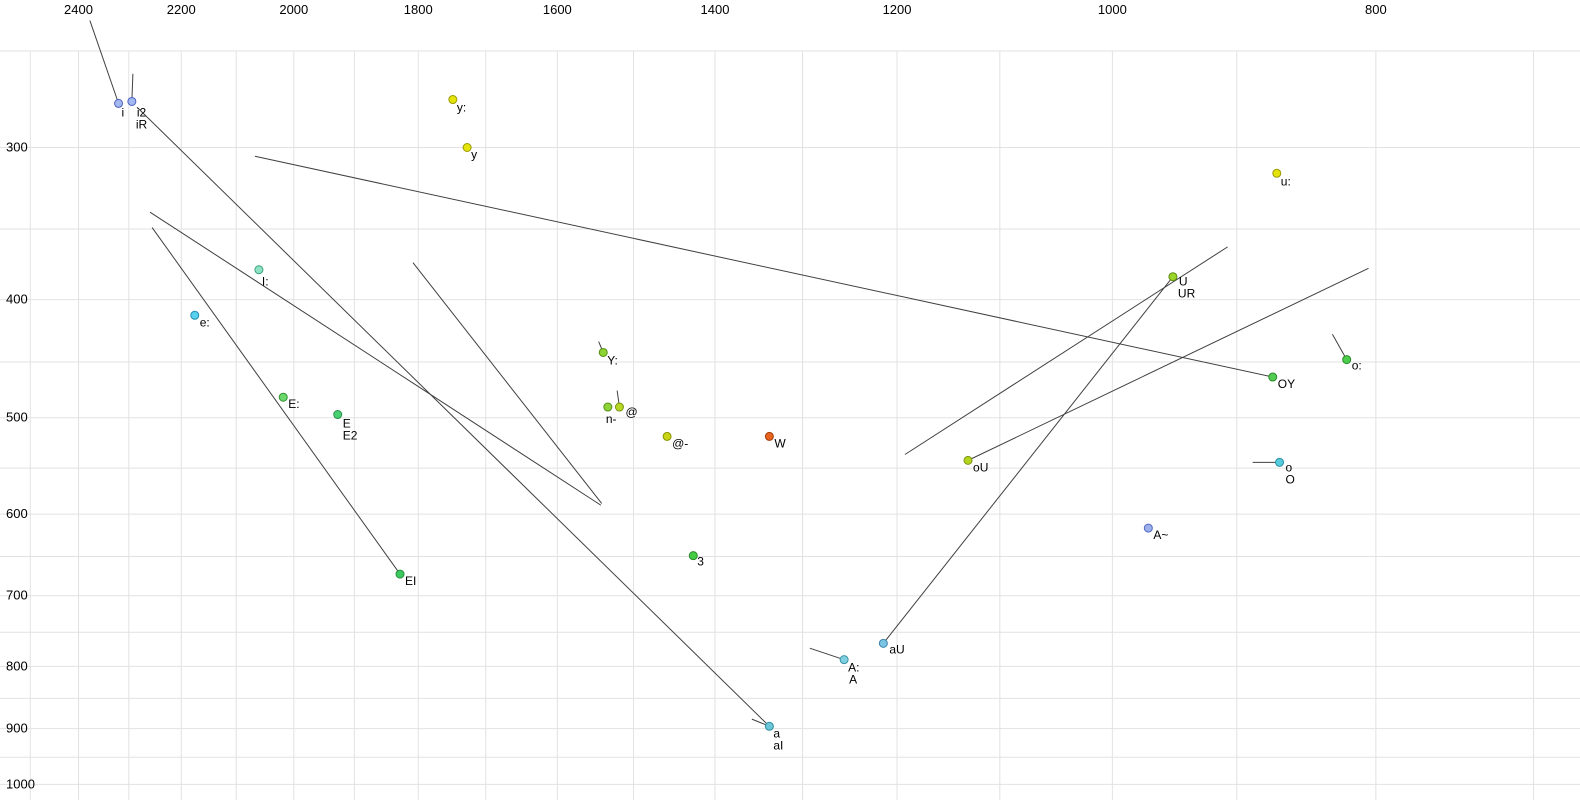 This screenshot has height=800, width=1580. What do you see at coordinates (142, 124) in the screenshot?
I see `vowel-label-i2: iR` at bounding box center [142, 124].